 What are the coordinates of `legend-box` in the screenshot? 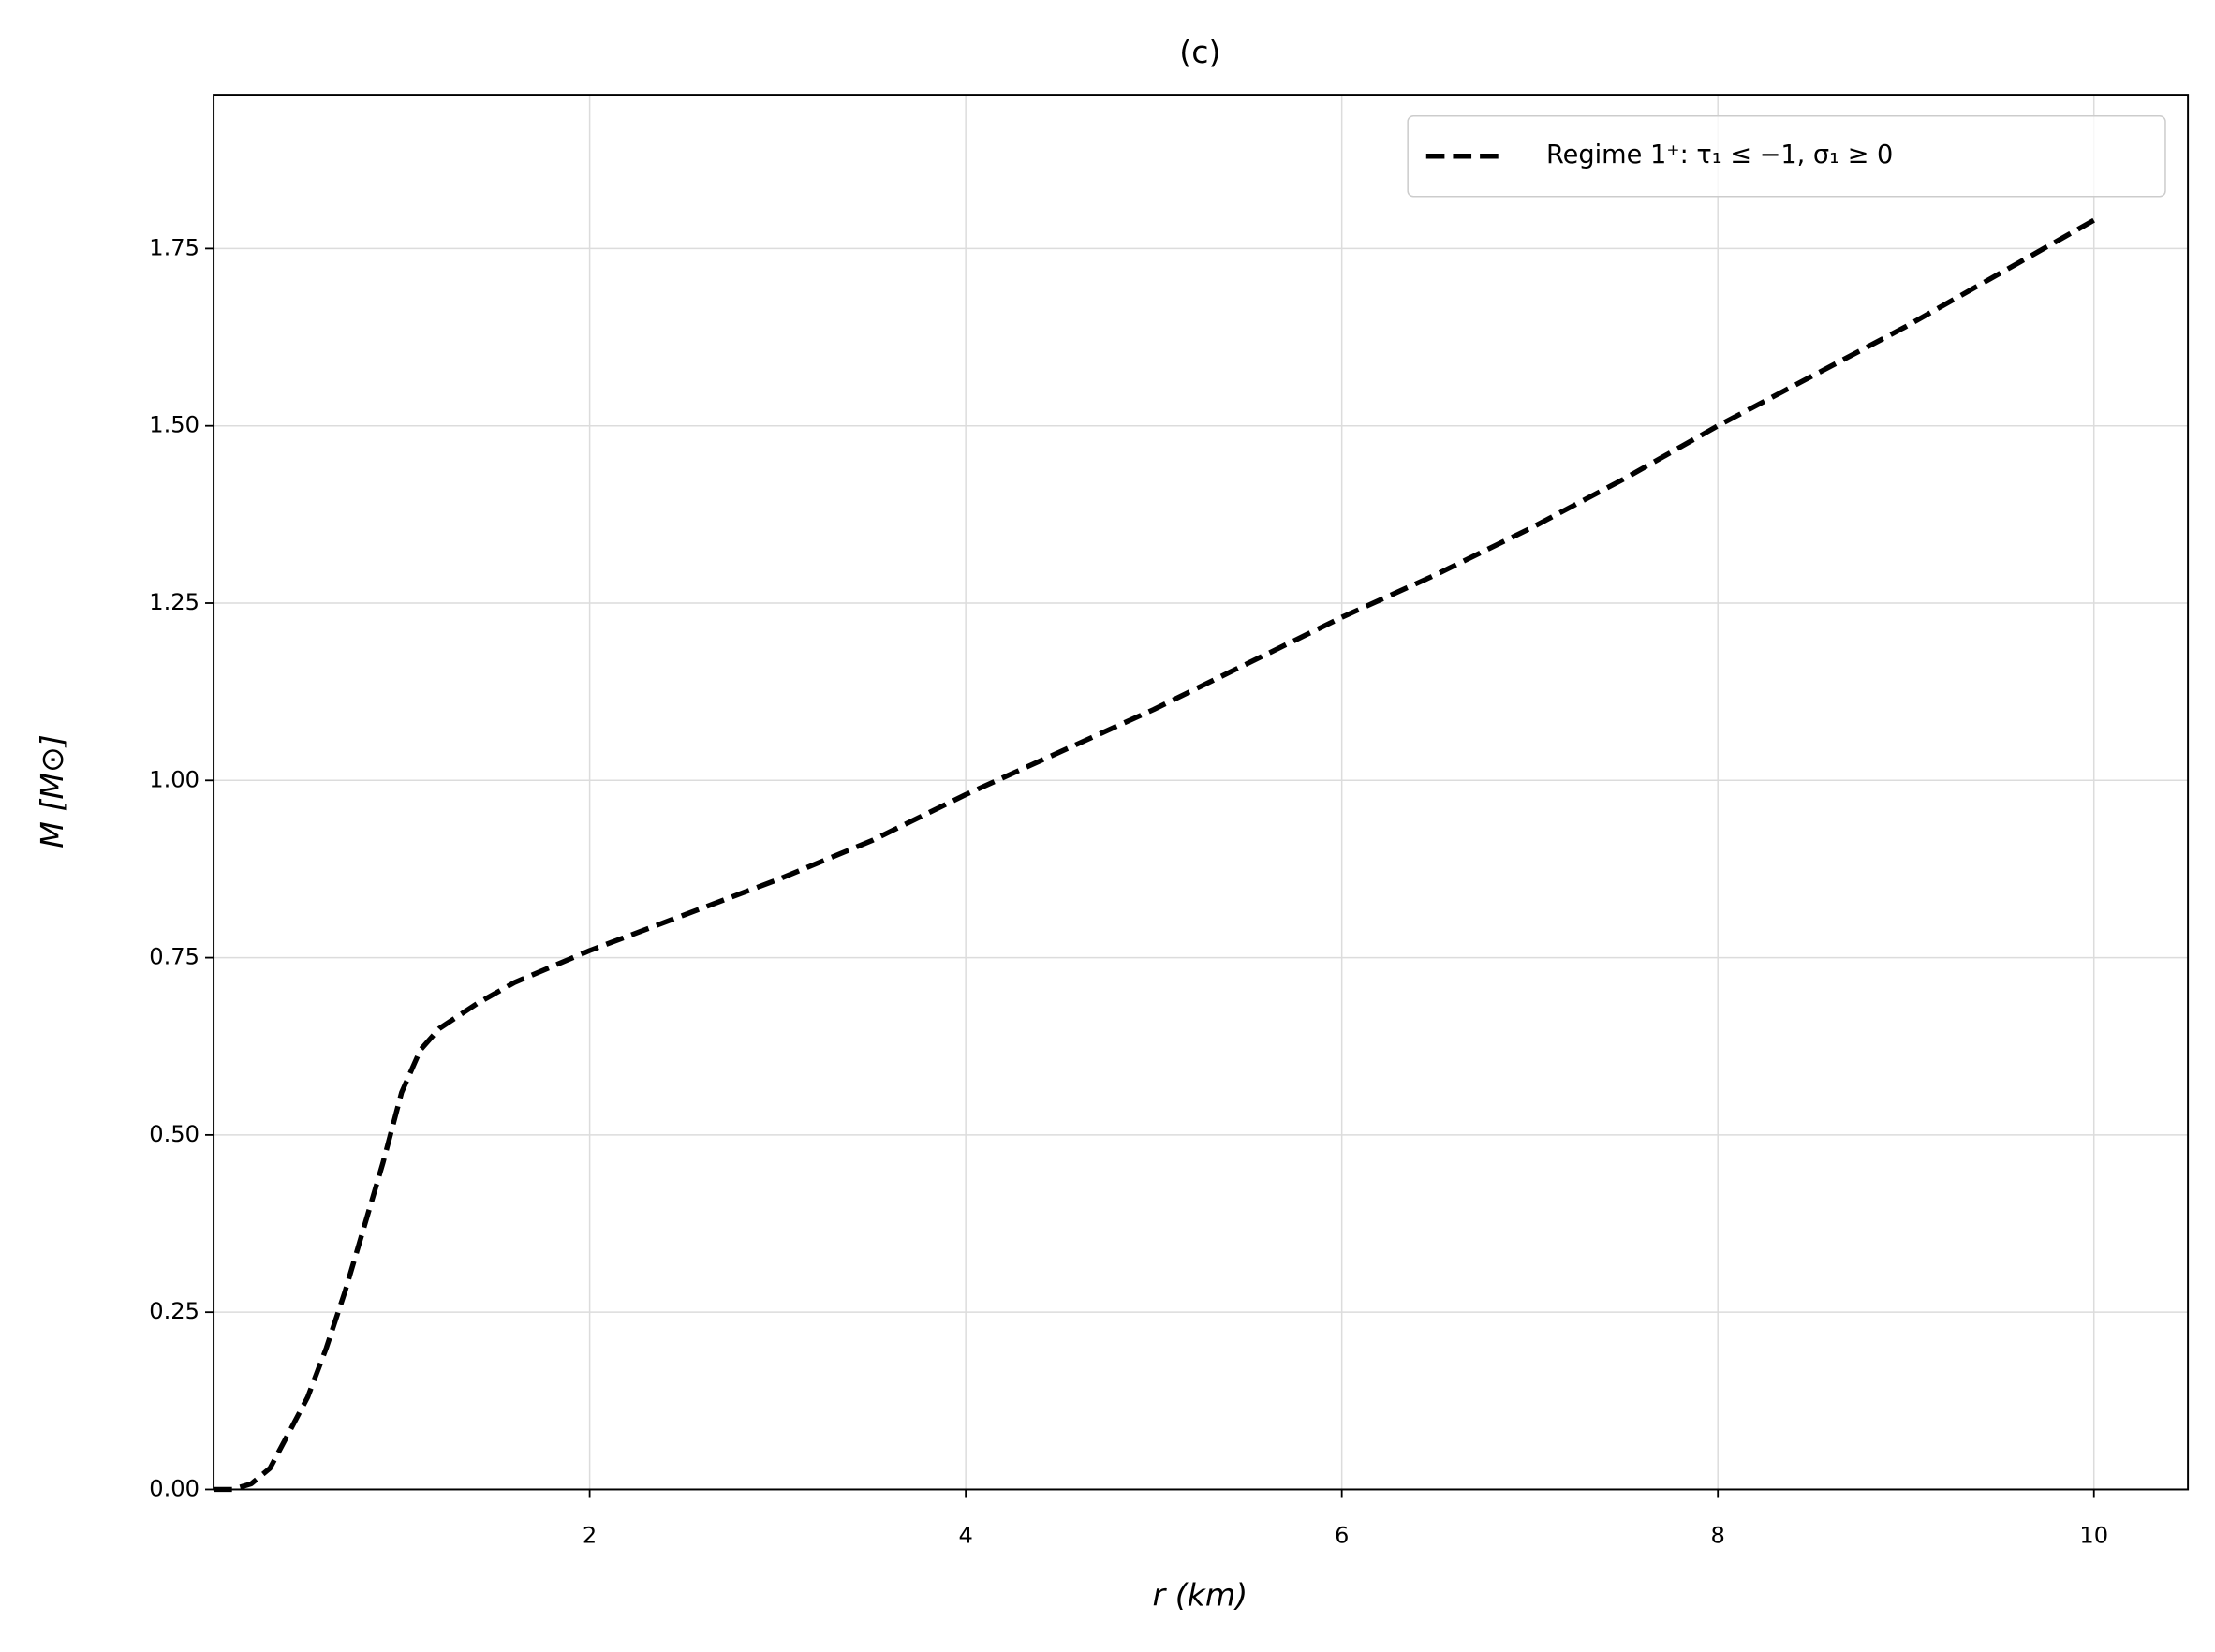 It's located at (1786, 156).